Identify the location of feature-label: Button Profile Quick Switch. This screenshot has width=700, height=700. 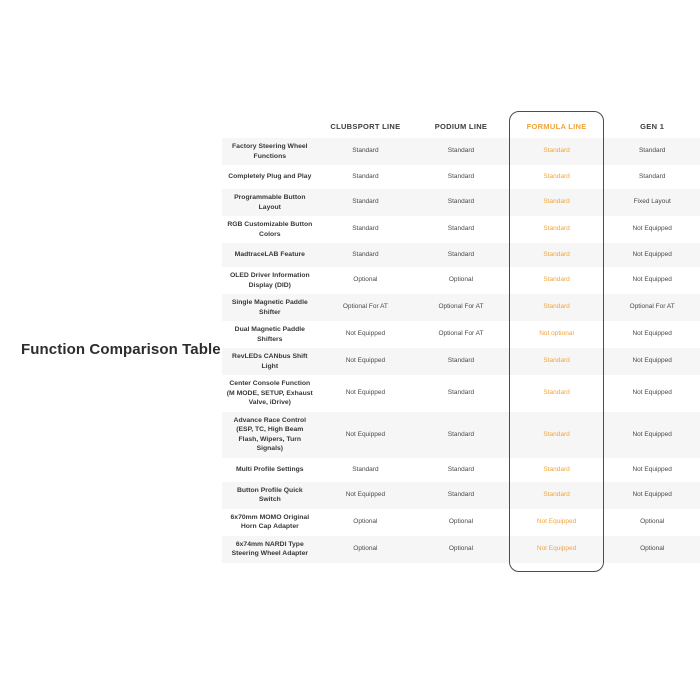
(269, 495).